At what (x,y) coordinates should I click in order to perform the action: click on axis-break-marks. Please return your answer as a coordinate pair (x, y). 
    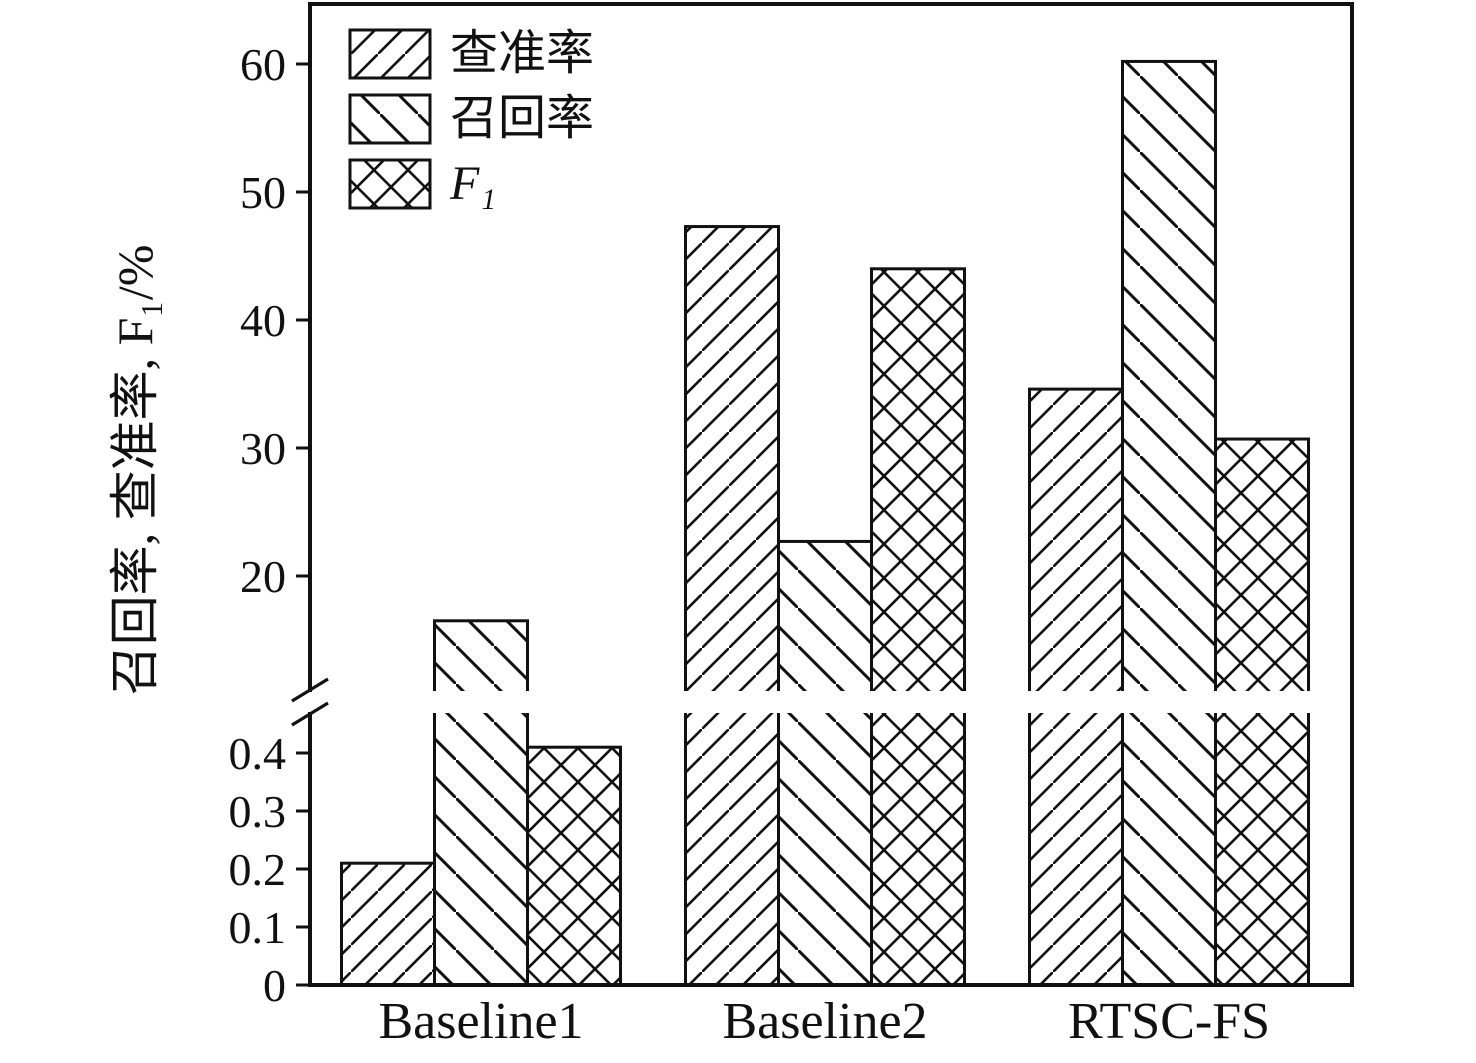
    Looking at the image, I should click on (310, 702).